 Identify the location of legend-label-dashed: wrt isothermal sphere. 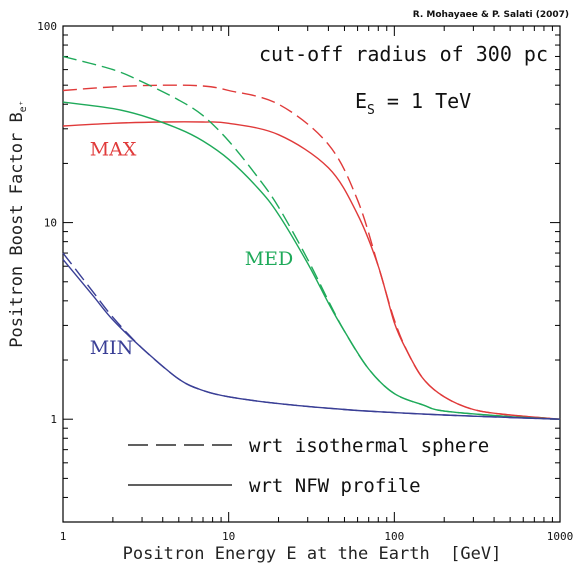
(369, 446).